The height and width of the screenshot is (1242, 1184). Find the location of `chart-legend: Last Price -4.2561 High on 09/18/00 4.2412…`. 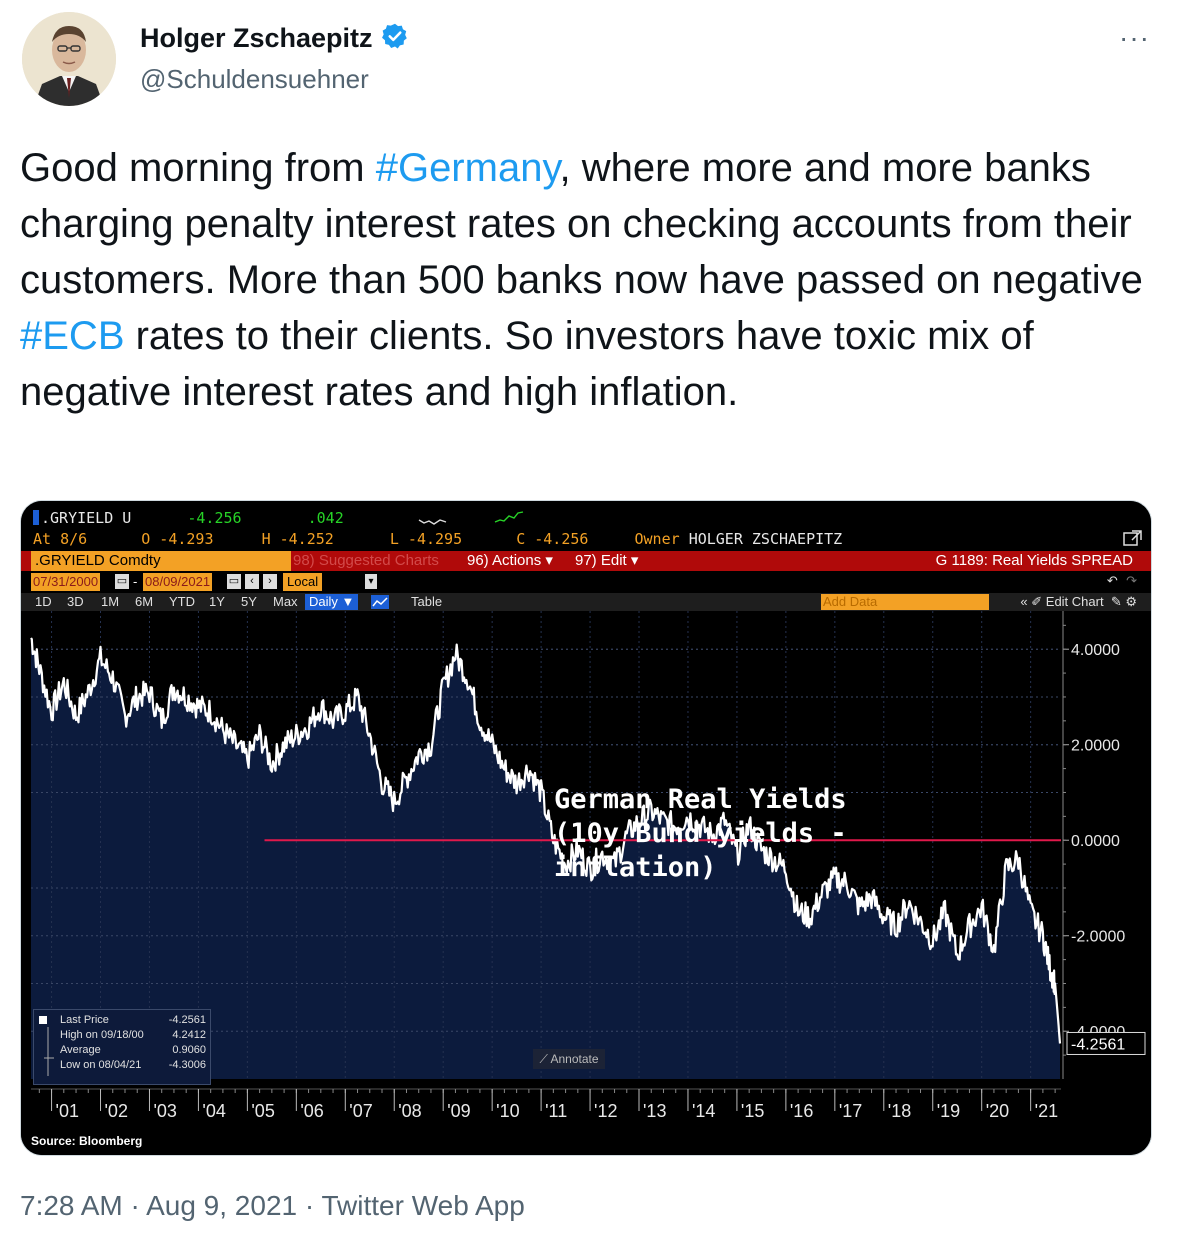

chart-legend: Last Price -4.2561 High on 09/18/00 4.2412… is located at coordinates (122, 1047).